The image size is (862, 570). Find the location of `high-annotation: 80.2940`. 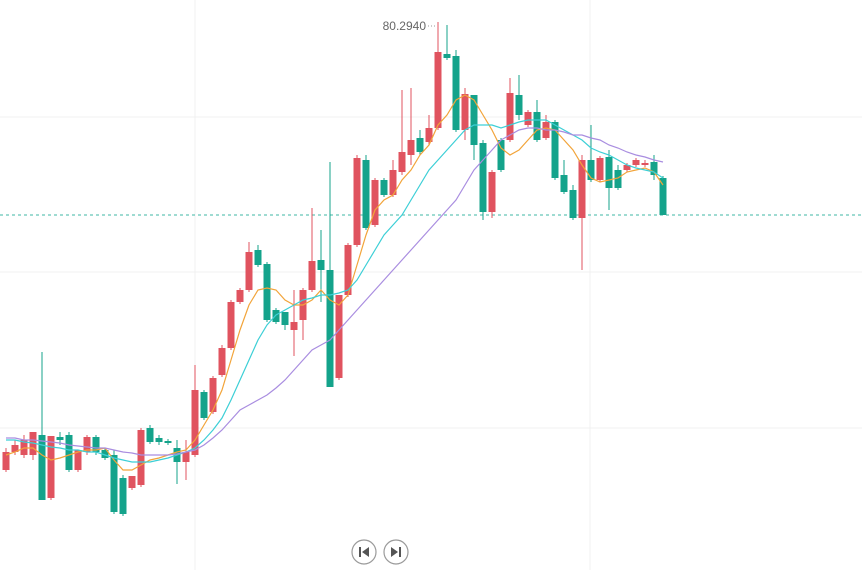

high-annotation: 80.2940 is located at coordinates (405, 26).